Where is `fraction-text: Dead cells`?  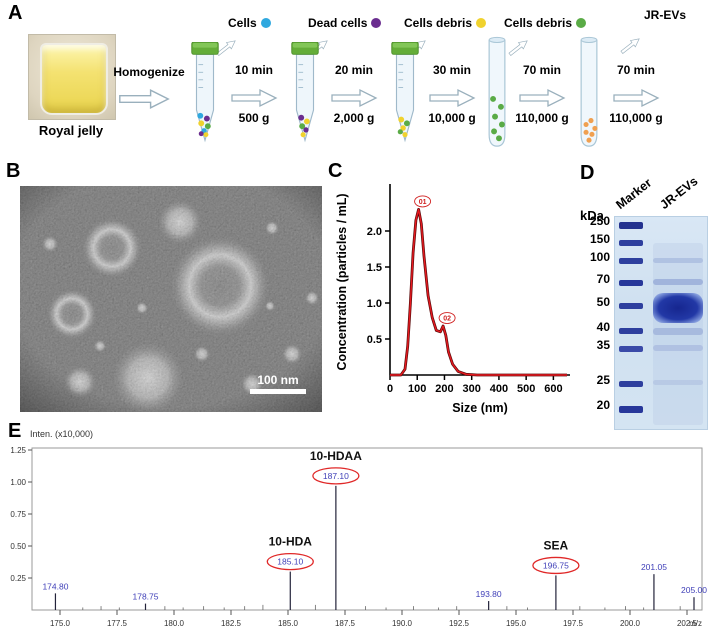
fraction-text: Dead cells is located at coordinates (338, 23).